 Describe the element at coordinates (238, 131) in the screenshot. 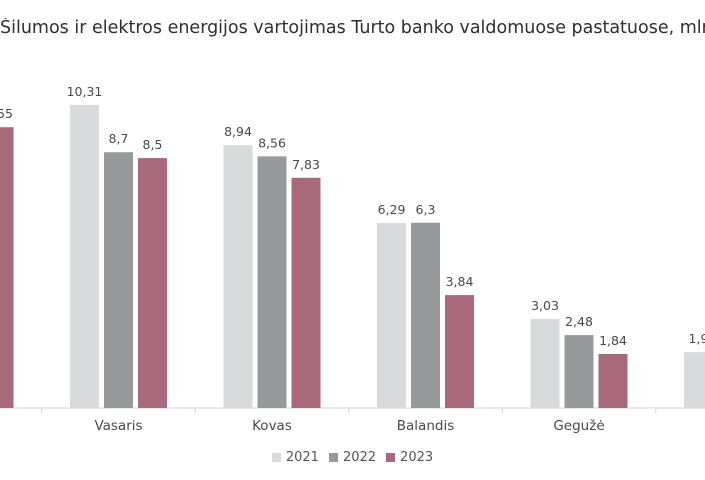

I see `data-label: 8,94` at that location.